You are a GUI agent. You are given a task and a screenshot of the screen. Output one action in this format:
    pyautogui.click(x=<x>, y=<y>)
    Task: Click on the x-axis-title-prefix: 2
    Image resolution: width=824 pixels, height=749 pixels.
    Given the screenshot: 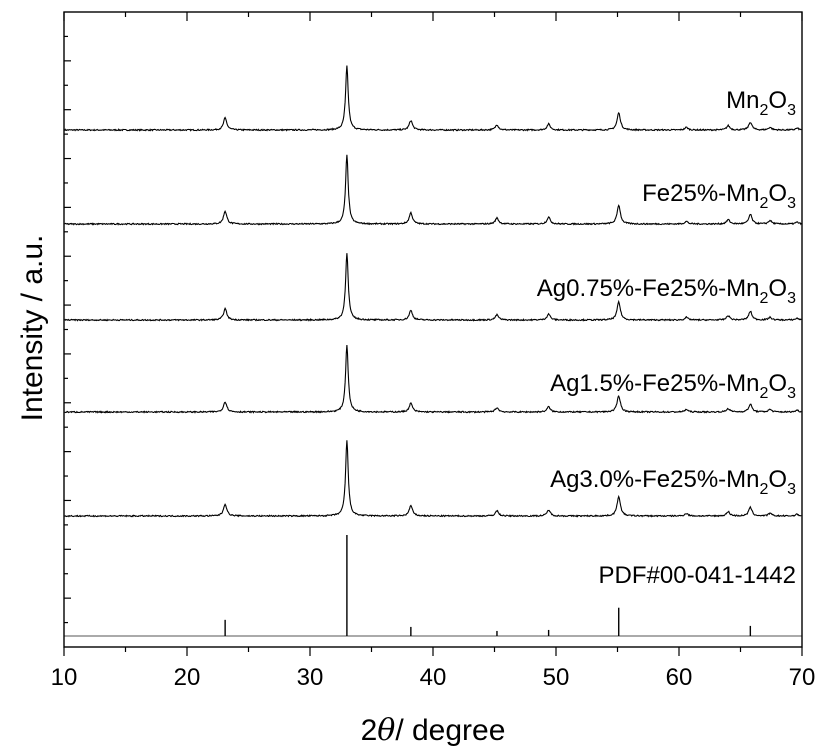 What is the action you would take?
    pyautogui.click(x=369, y=730)
    